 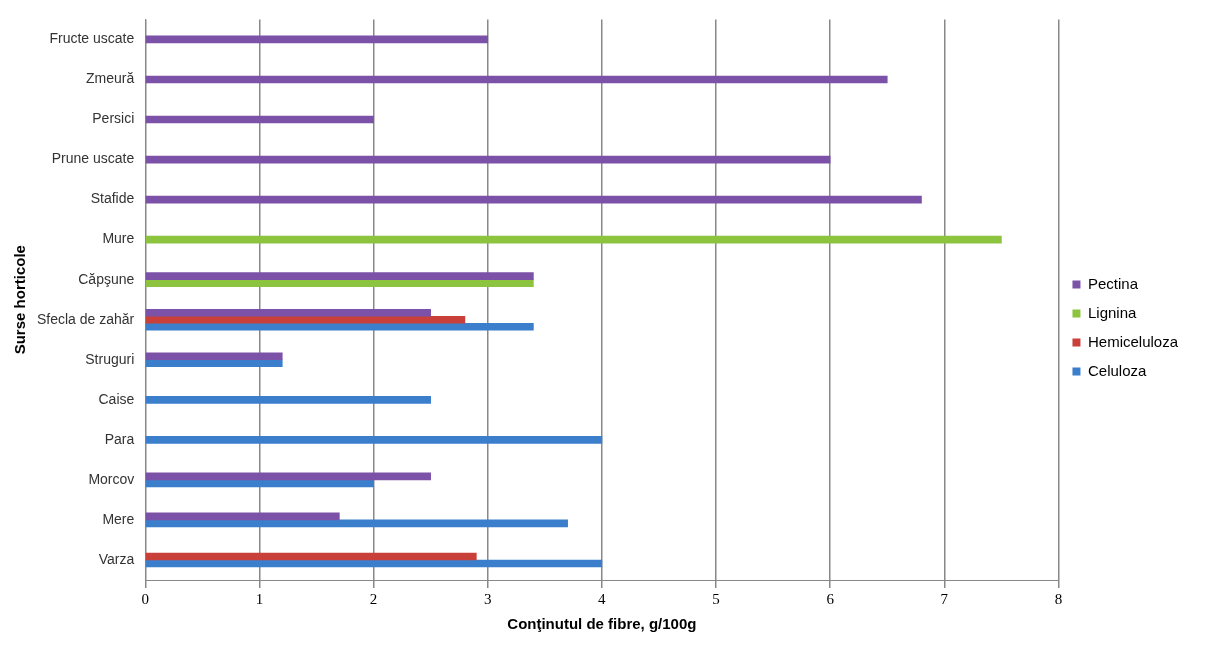 What do you see at coordinates (944, 598) in the screenshot?
I see `x-tick-label: 7` at bounding box center [944, 598].